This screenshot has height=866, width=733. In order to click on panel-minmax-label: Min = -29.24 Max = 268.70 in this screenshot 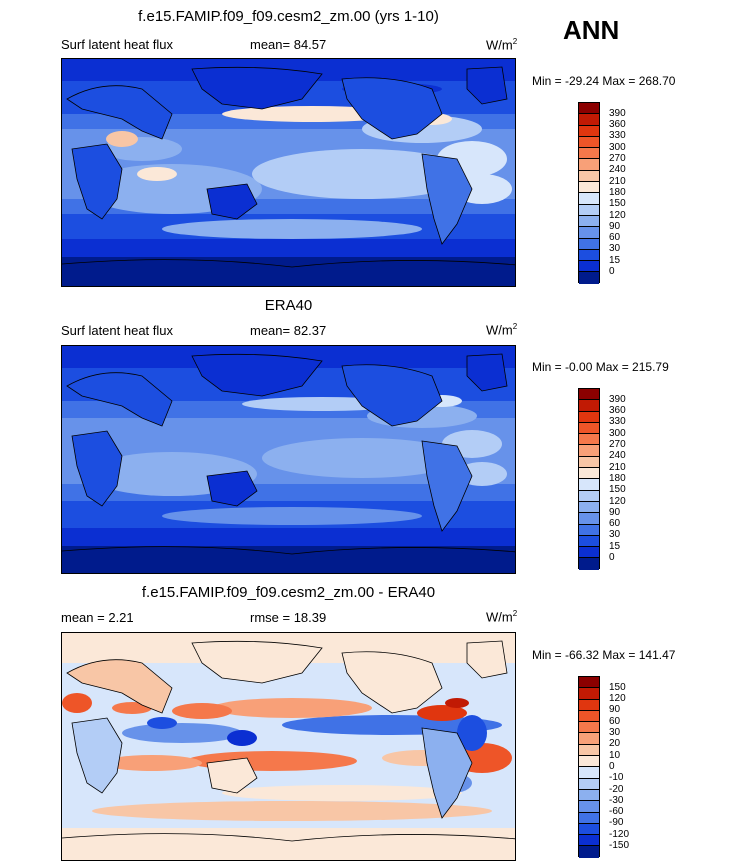, I will do `click(604, 81)`.